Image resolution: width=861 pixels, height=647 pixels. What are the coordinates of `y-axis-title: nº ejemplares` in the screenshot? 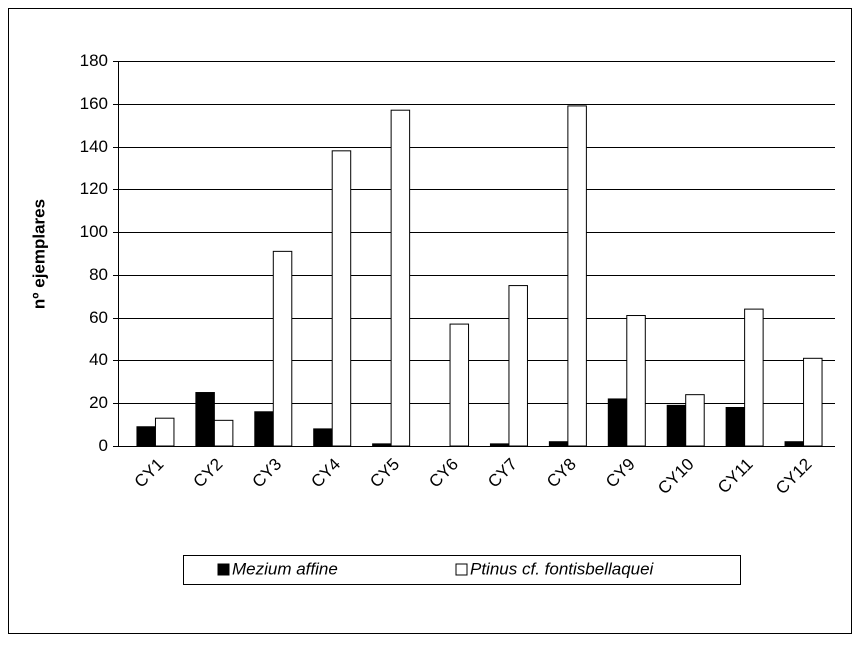 It's located at (38, 254).